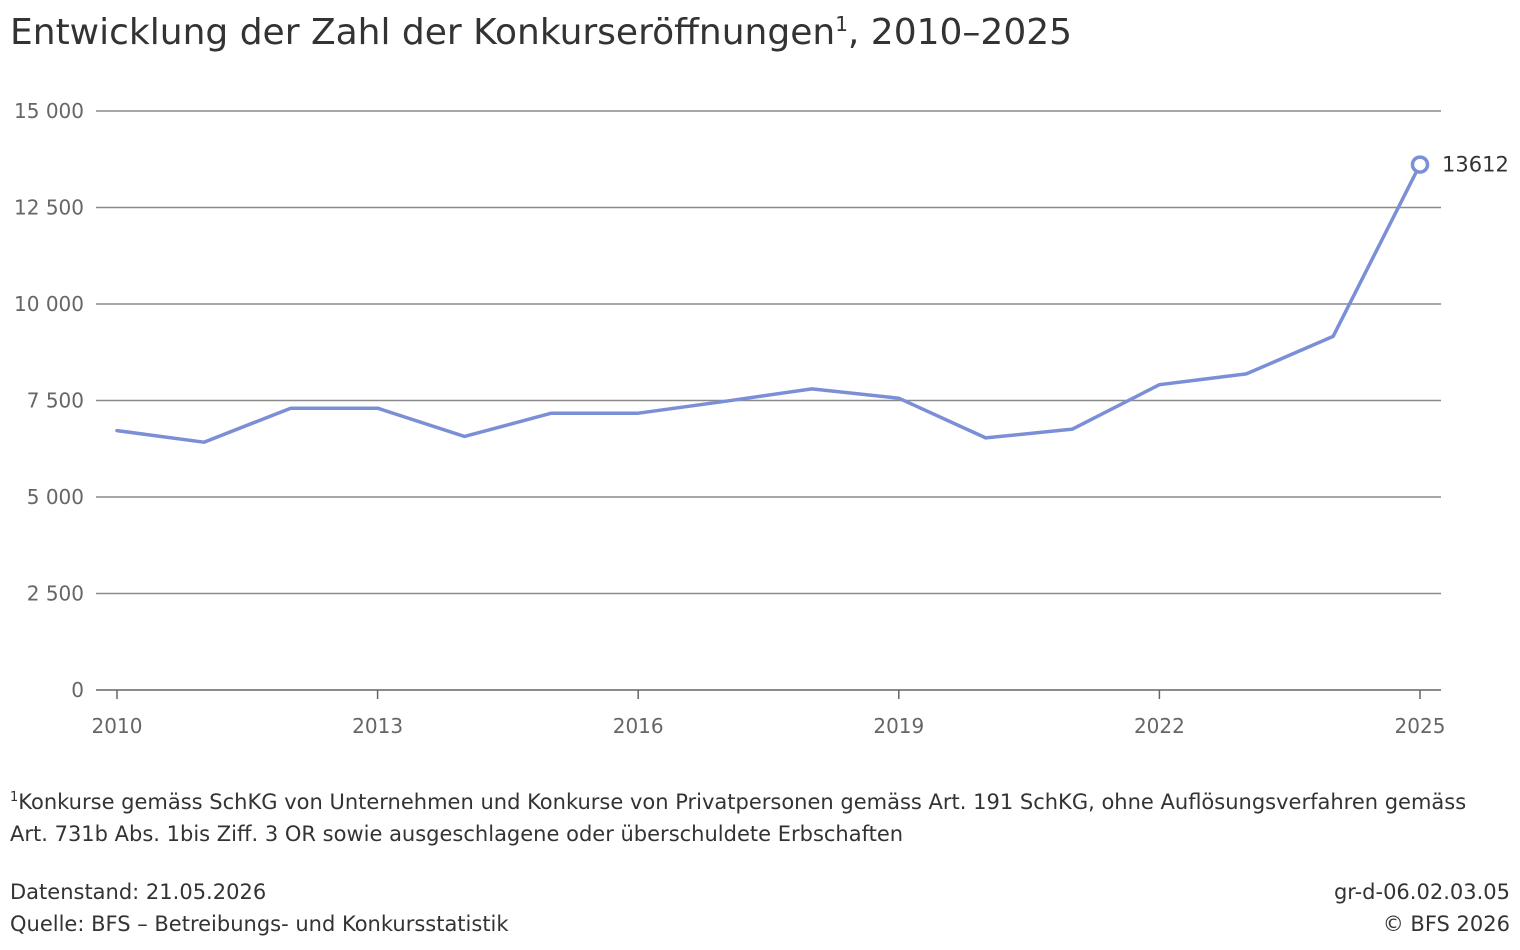 This screenshot has width=1520, height=950. Describe the element at coordinates (77, 690) in the screenshot. I see `y-tick-label: 0` at that location.